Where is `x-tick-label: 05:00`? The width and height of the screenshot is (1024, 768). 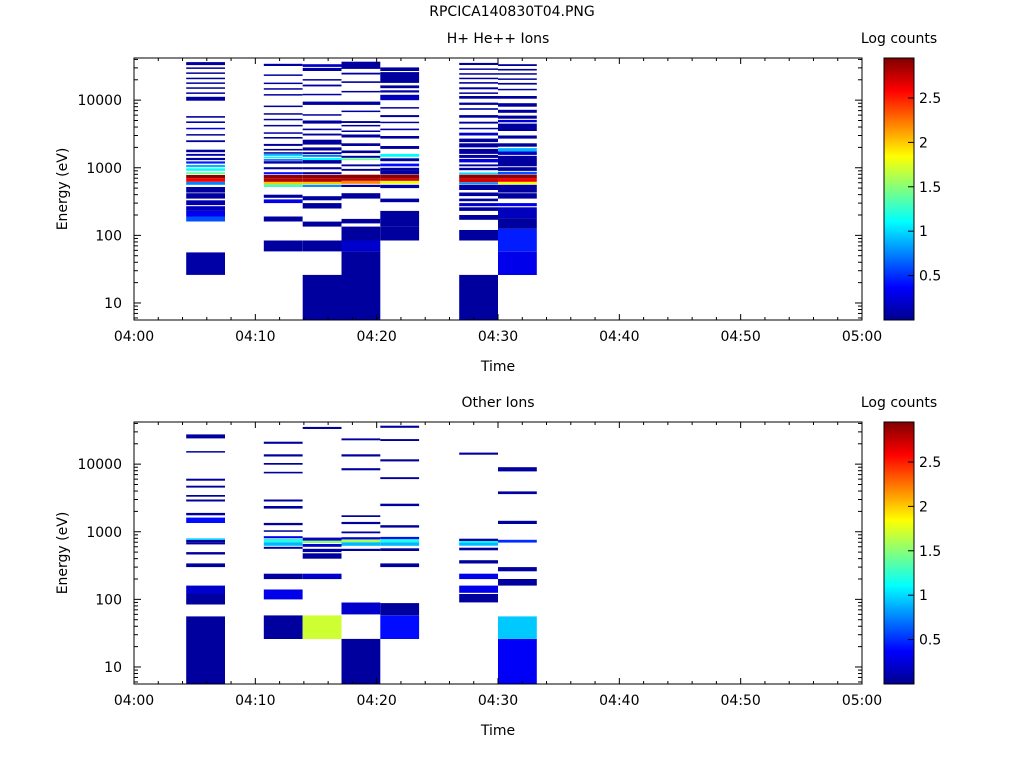
x-tick-label: 05:00 is located at coordinates (862, 337).